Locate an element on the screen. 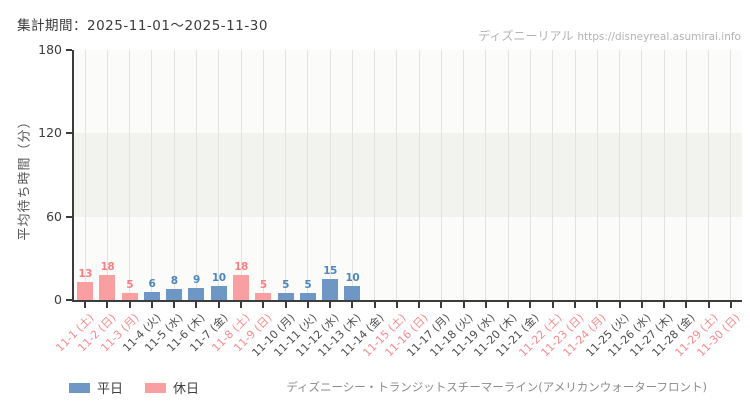 This screenshot has height=410, width=750. y-axis-tick-label: 120 is located at coordinates (50, 133).